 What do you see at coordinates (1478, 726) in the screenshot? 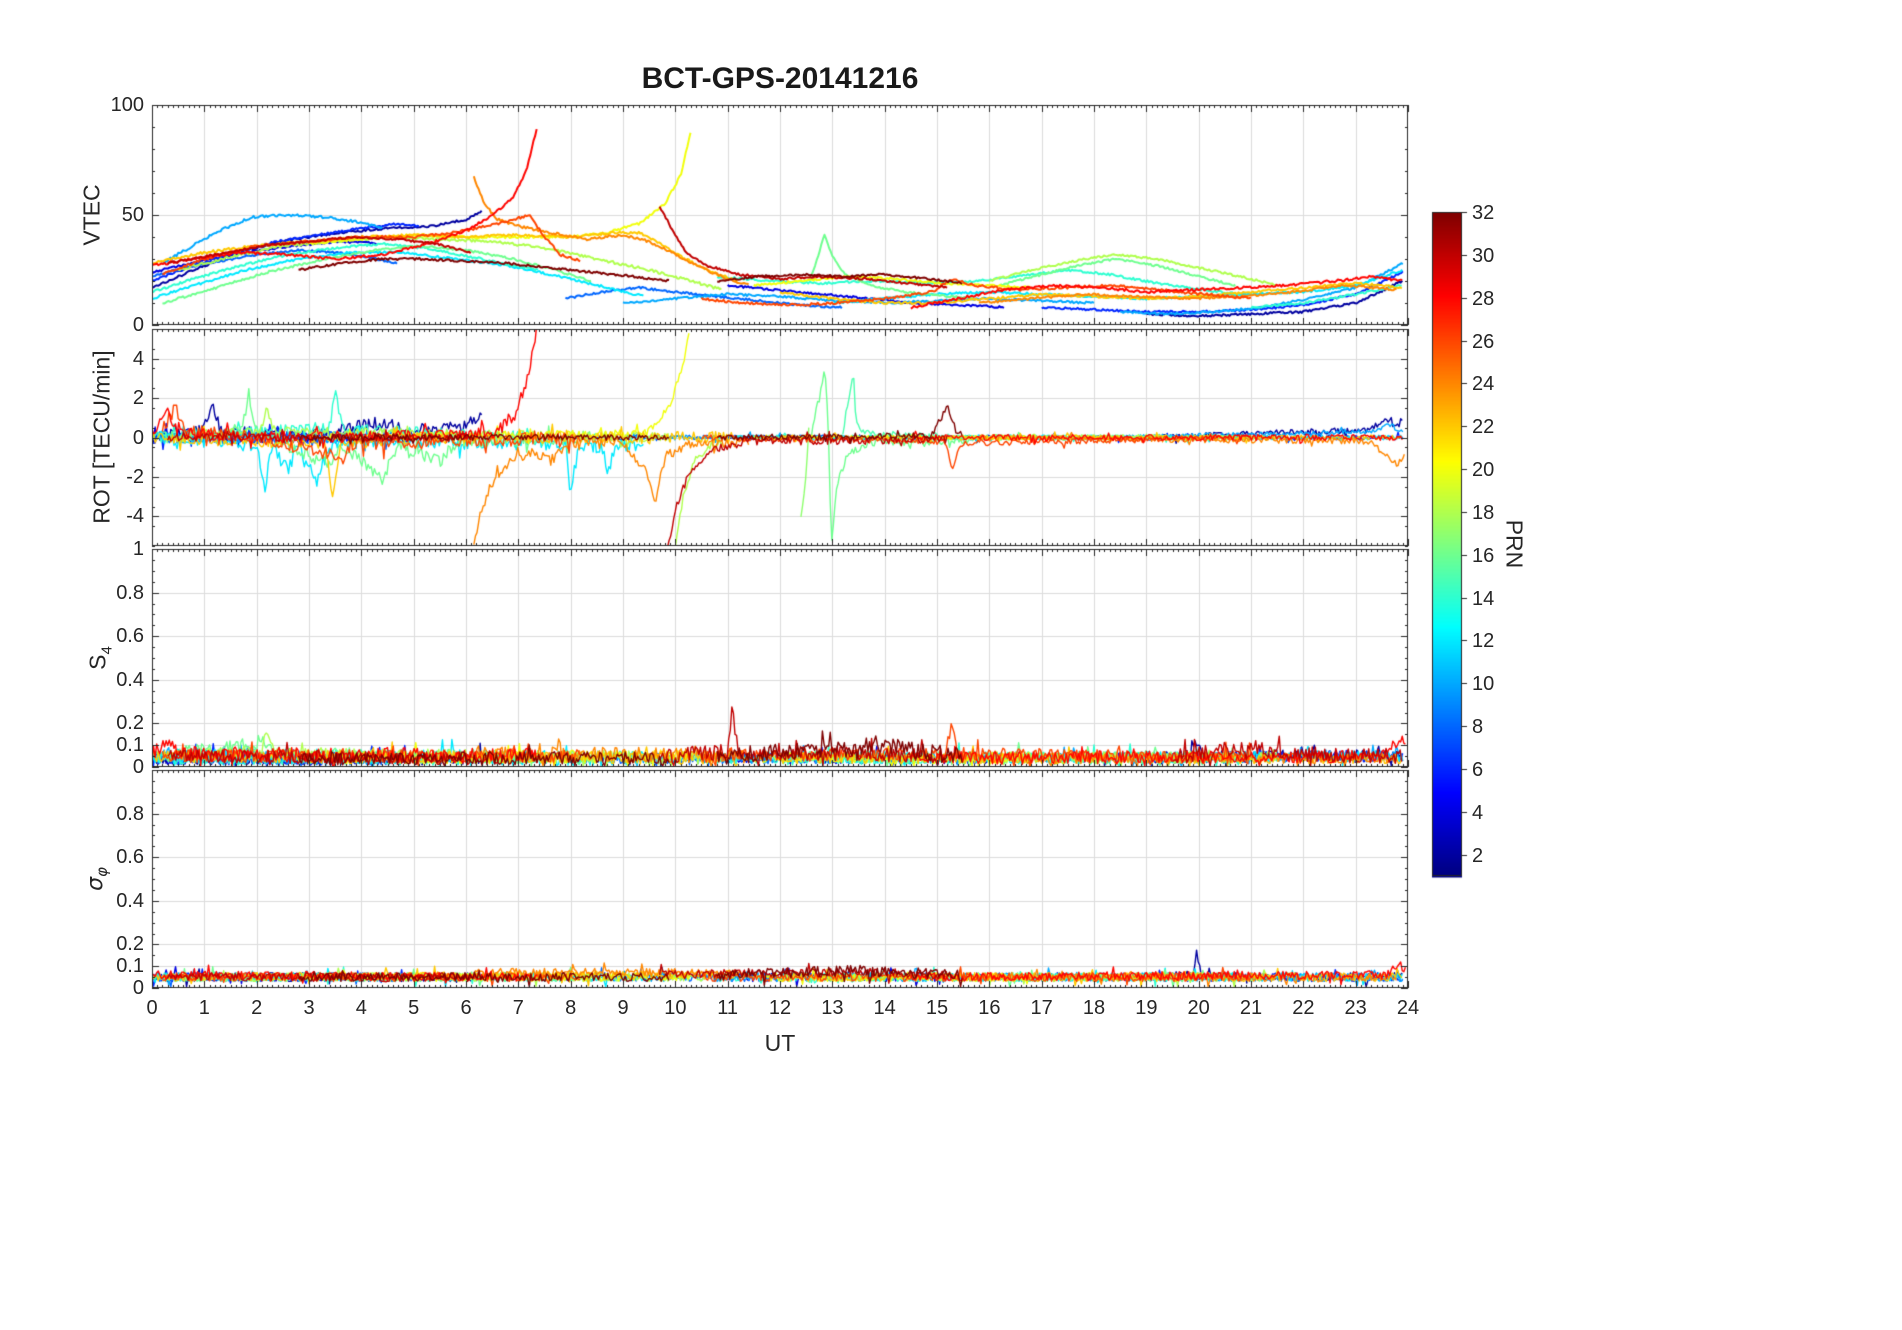
I see `colorbar-tick-label: 8` at bounding box center [1478, 726].